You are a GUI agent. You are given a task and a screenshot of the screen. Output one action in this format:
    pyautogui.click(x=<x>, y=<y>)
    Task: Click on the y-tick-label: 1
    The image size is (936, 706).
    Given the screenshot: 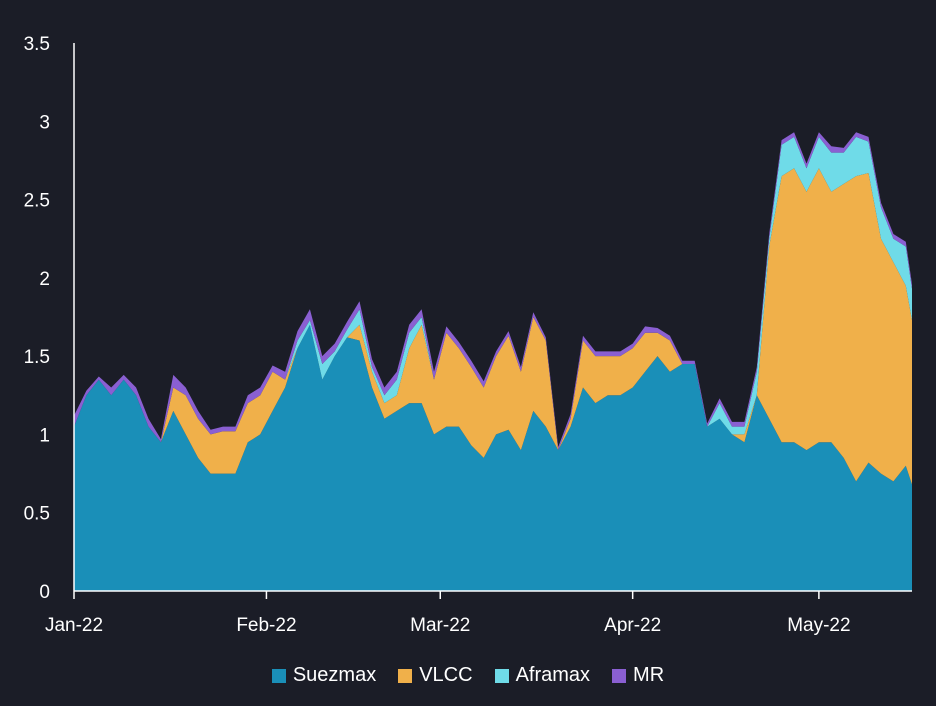 What is the action you would take?
    pyautogui.click(x=44, y=435)
    